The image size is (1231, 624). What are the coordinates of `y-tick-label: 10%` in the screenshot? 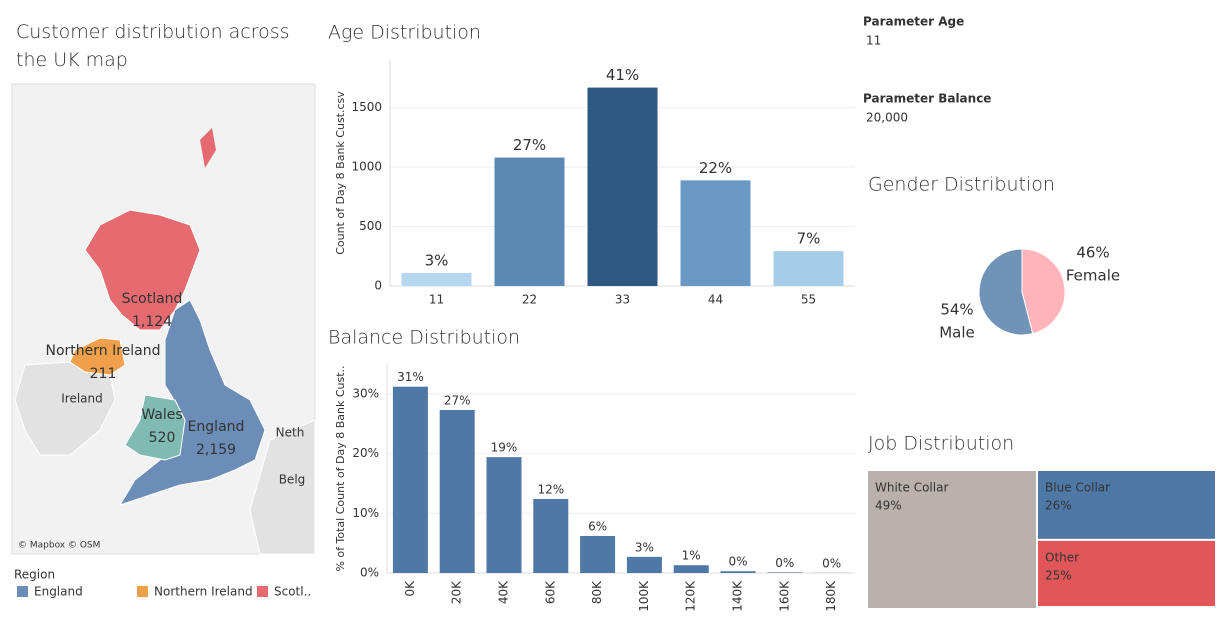 It's located at (365, 513).